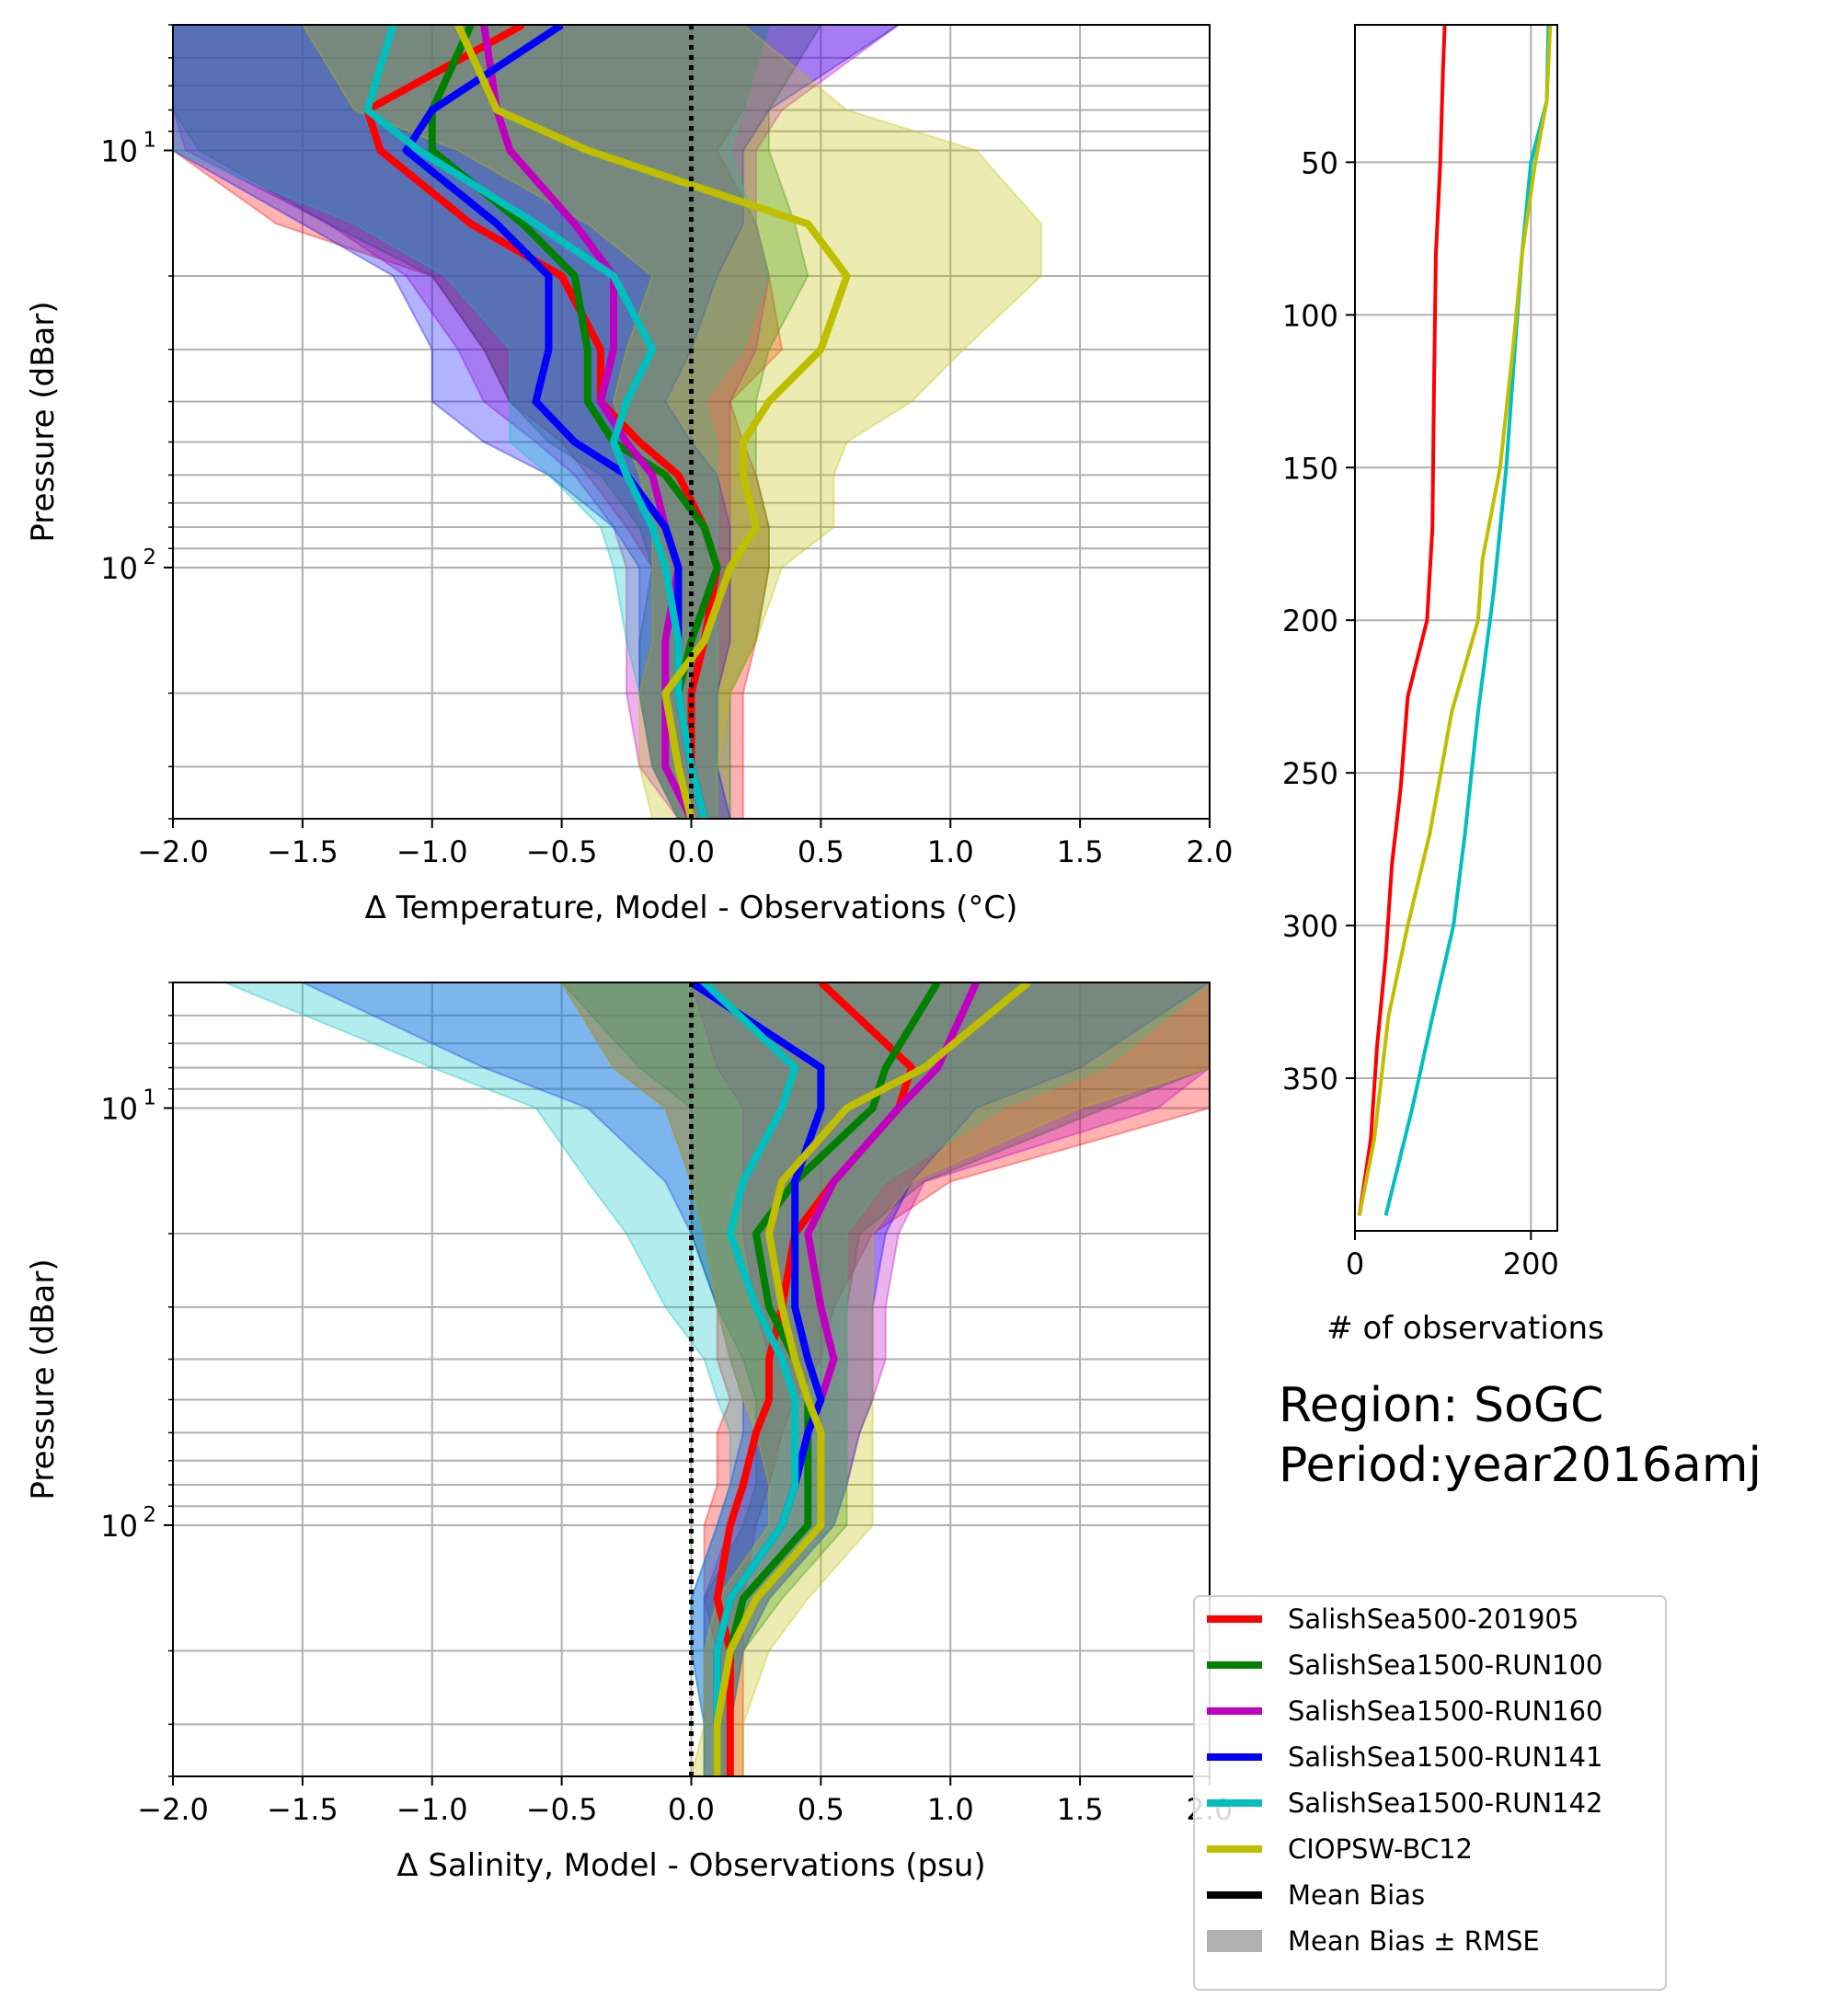 This screenshot has height=1999, width=1848. What do you see at coordinates (587, 422) in the screenshot?
I see `mean-line-SalishSea1500-RUN160` at bounding box center [587, 422].